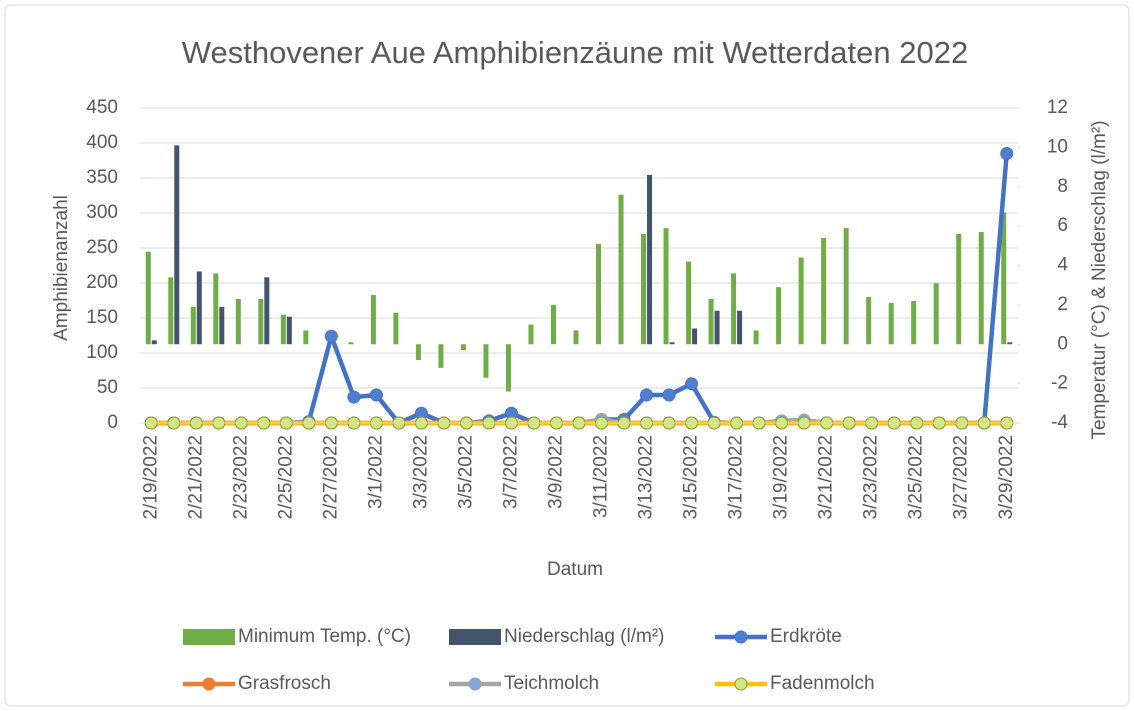 This screenshot has width=1134, height=711. What do you see at coordinates (575, 569) in the screenshot?
I see `x-axis-title: Datum` at bounding box center [575, 569].